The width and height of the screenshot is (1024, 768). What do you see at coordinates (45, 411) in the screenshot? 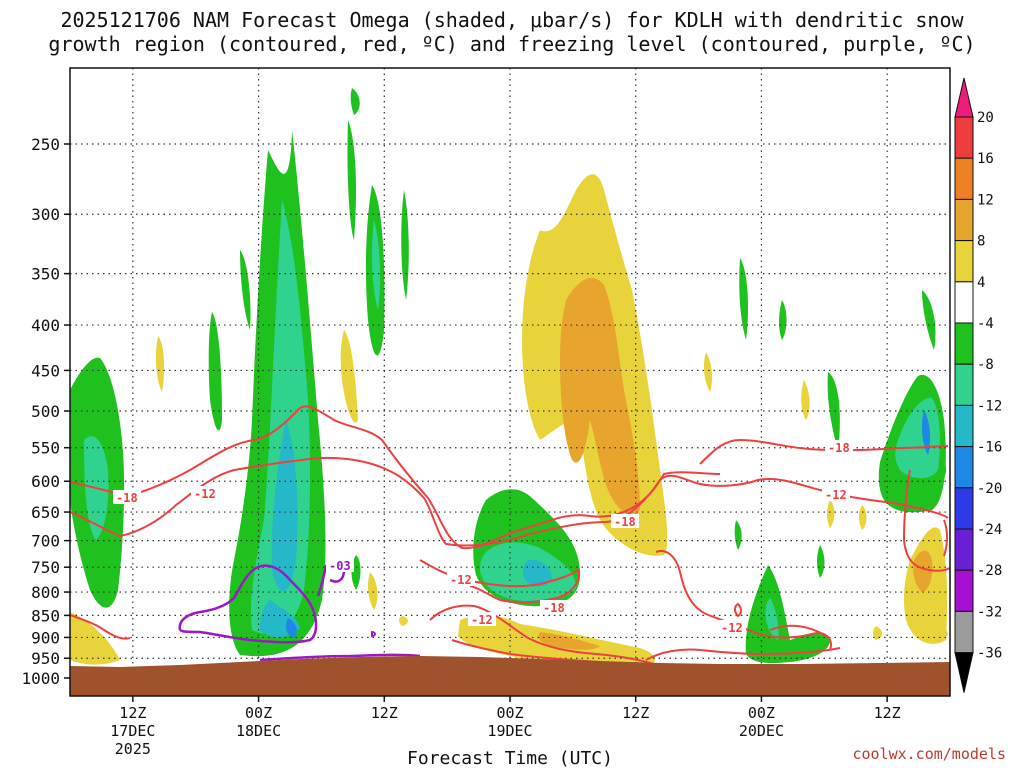
I see `y-tick-label: 500` at bounding box center [45, 411].